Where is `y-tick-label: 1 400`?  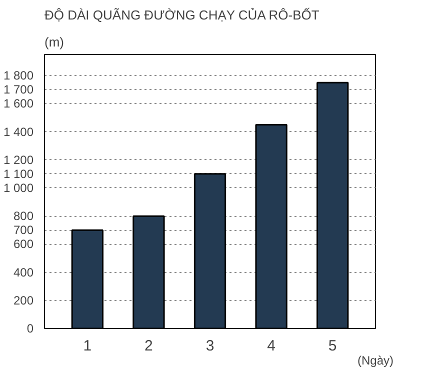 y-tick-label: 1 400 is located at coordinates (18, 131).